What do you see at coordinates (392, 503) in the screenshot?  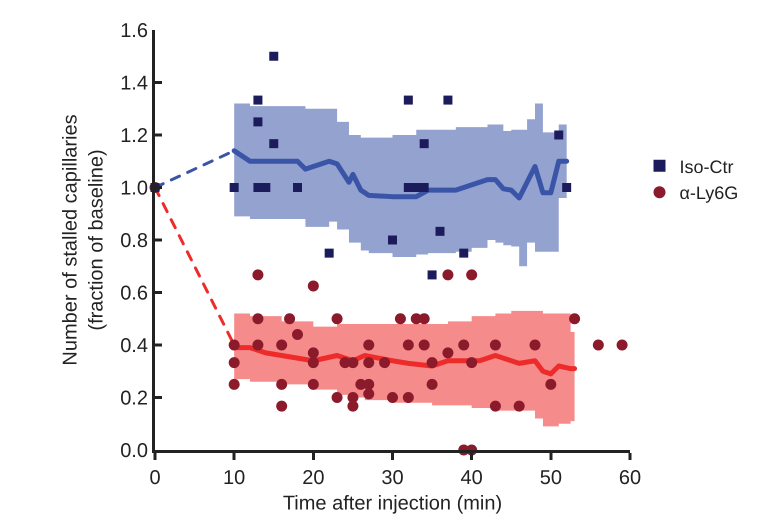 I see `x-axis-title: Time after injection (min)` at bounding box center [392, 503].